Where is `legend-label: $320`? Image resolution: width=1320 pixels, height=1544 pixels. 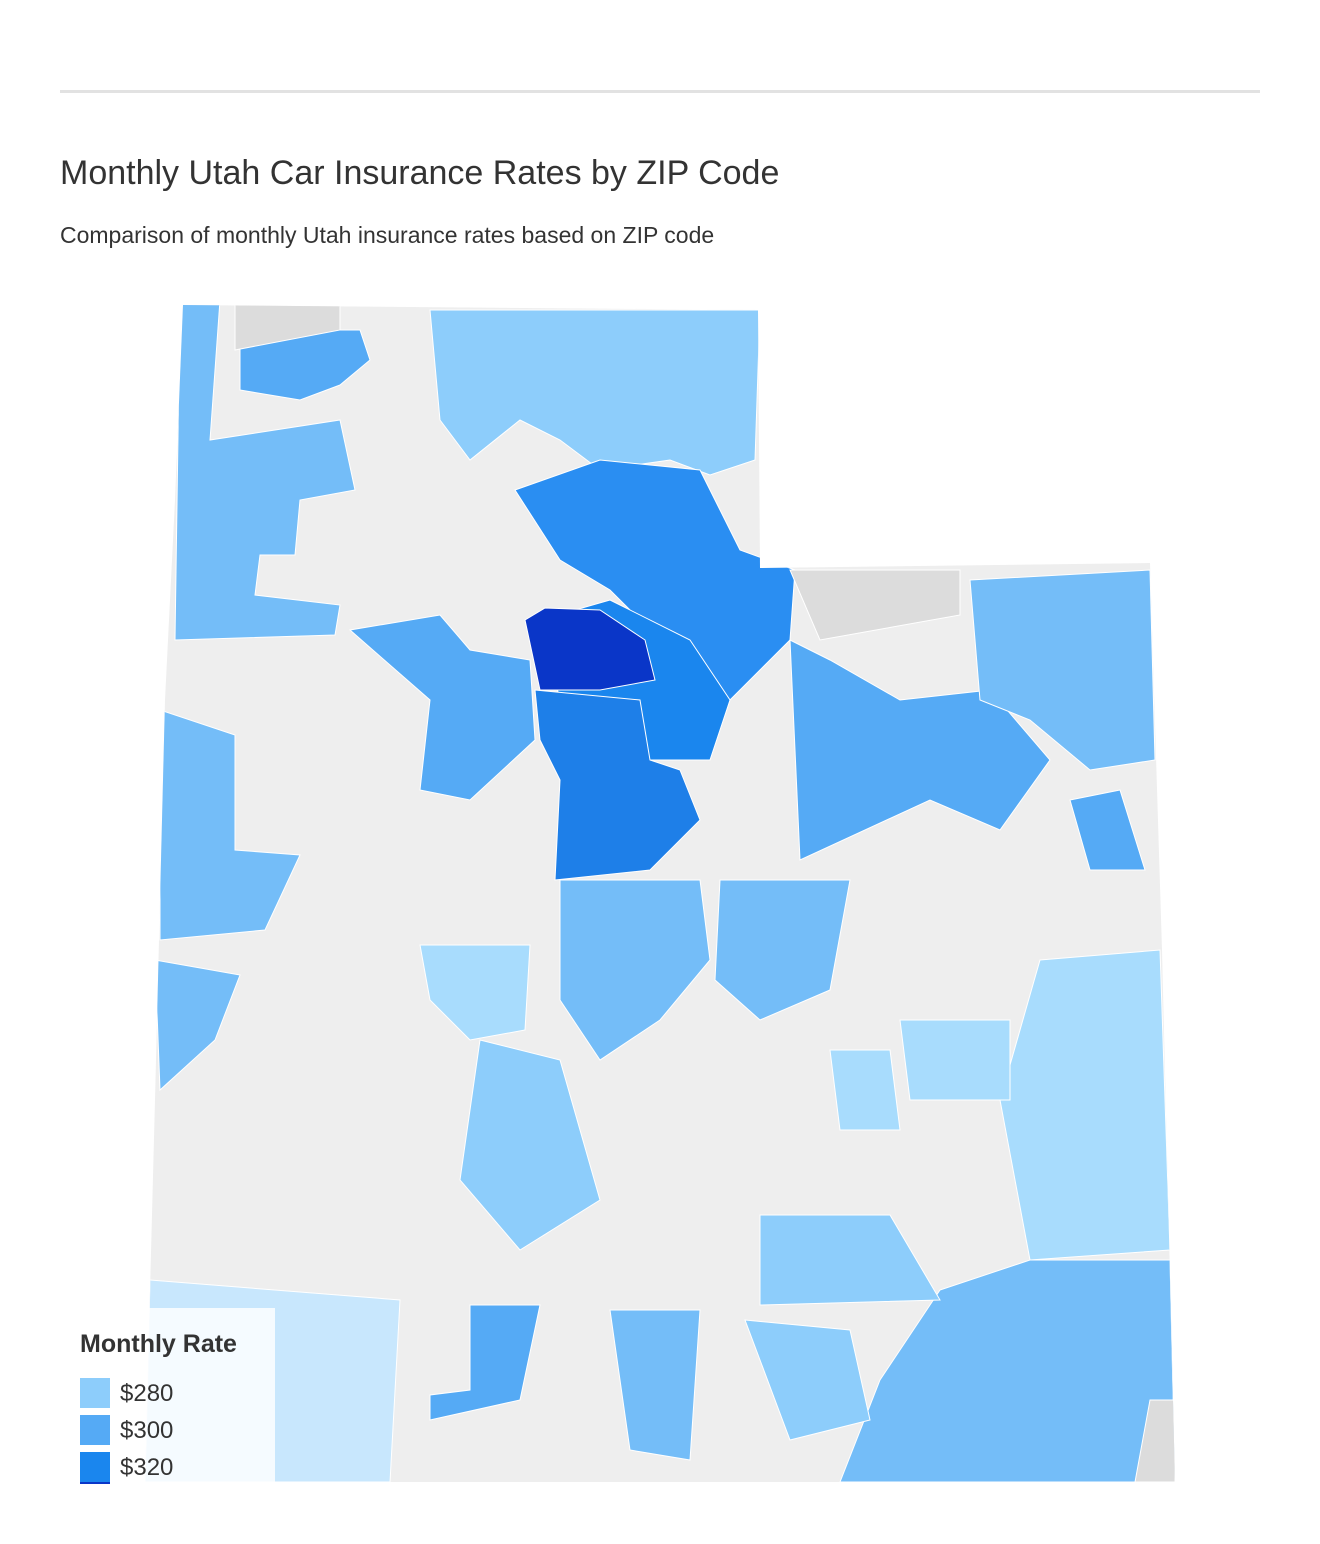 legend-label: $320 is located at coordinates (147, 1467).